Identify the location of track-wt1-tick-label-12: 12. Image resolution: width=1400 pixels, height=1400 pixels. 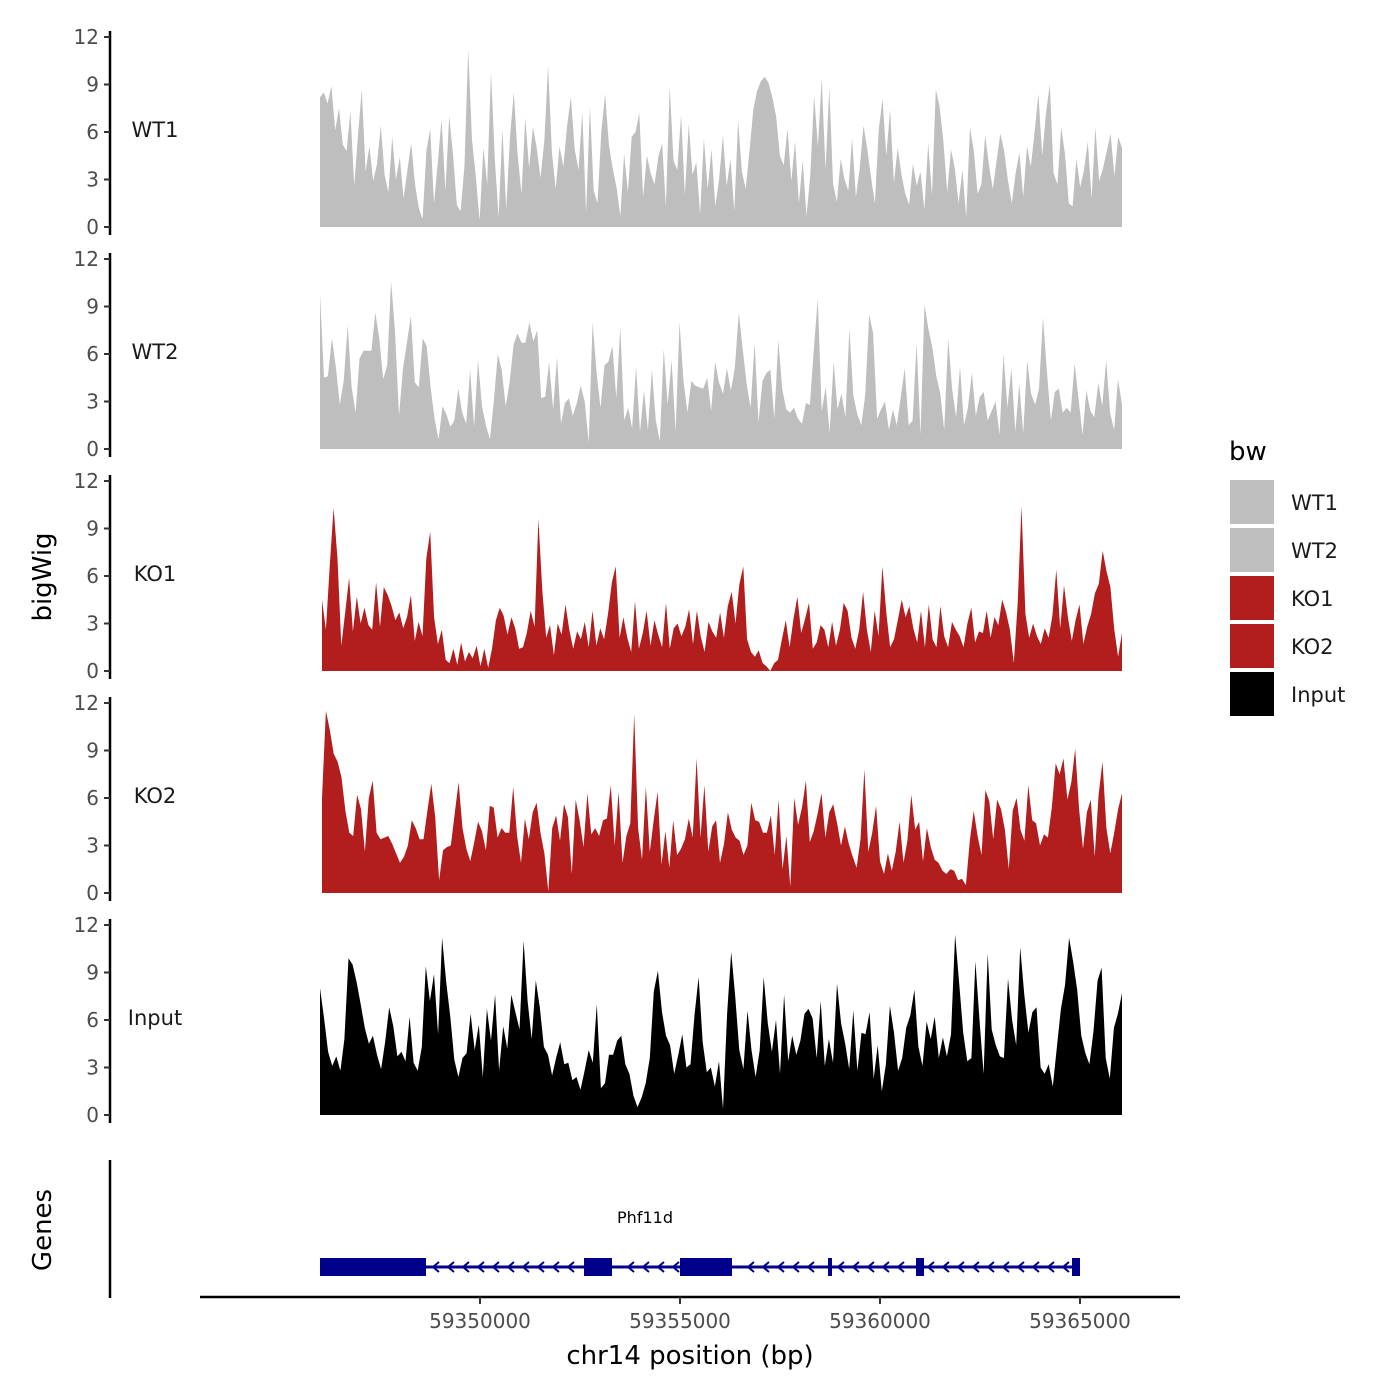
(86, 37).